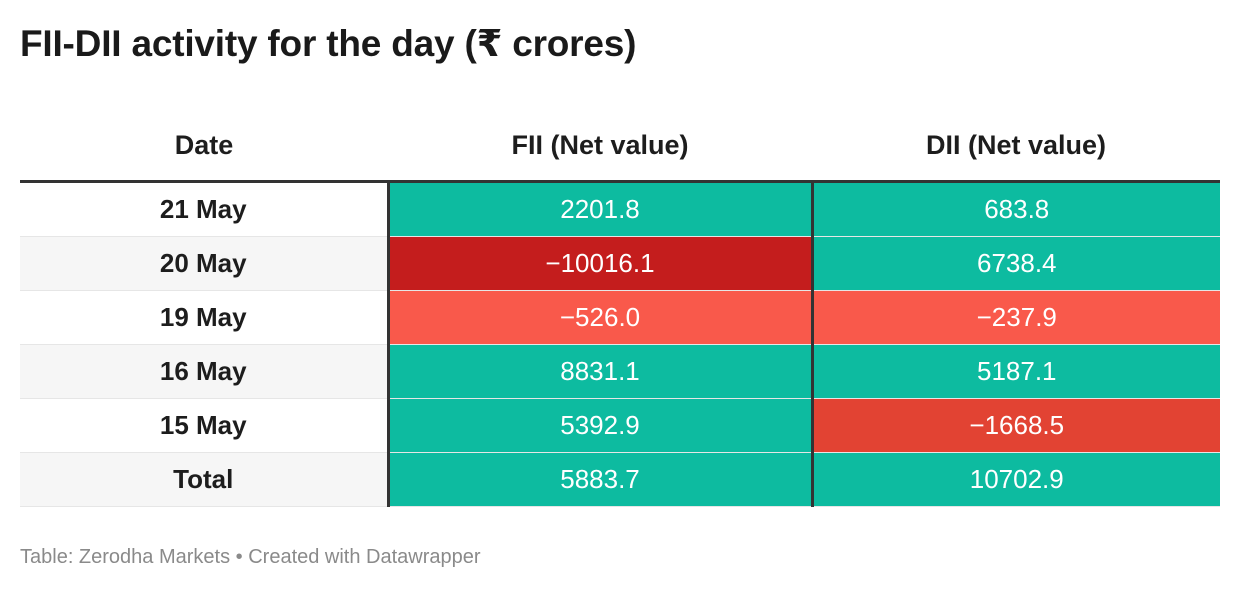 Image resolution: width=1240 pixels, height=592 pixels. Describe the element at coordinates (601, 425) in the screenshot. I see `fii-value-cell: 5392.9` at that location.